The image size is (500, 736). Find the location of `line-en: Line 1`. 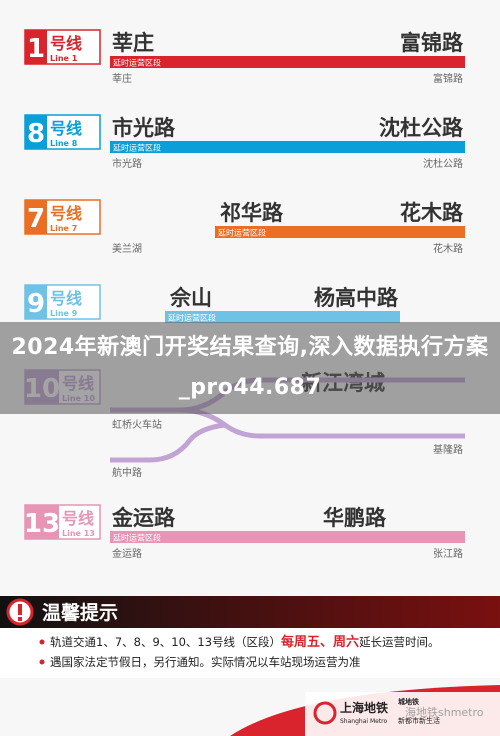

line-en: Line 1 is located at coordinates (64, 58).